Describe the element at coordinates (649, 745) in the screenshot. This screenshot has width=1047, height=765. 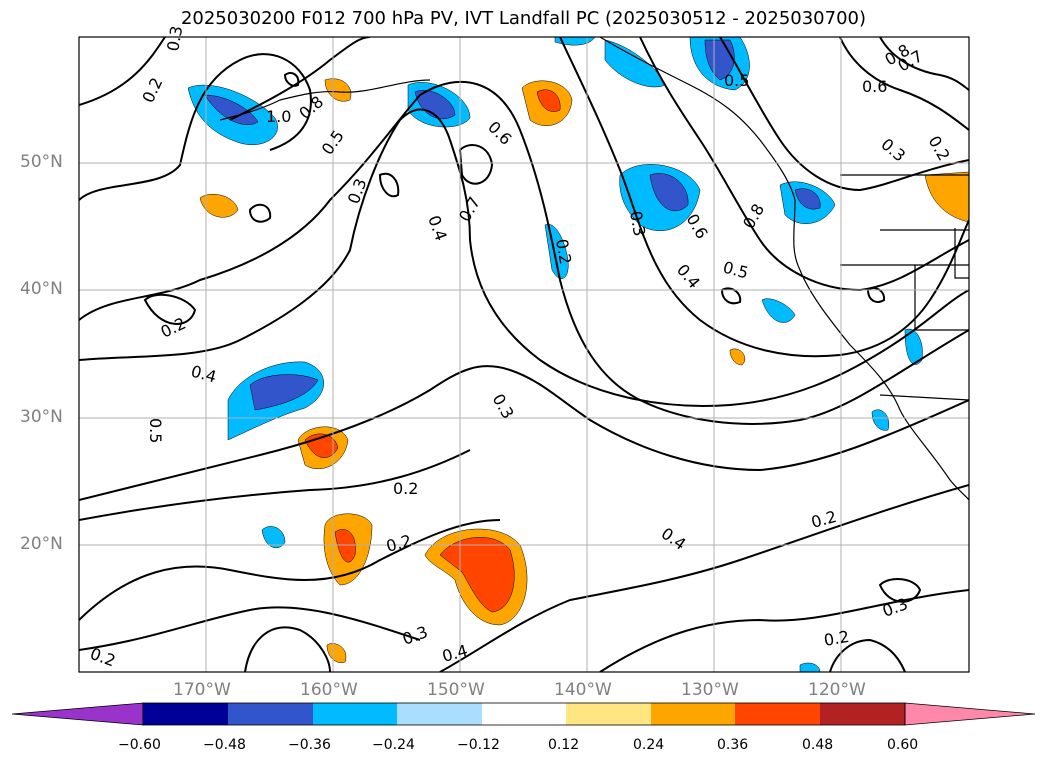
I see `colorbar-tick-label: 0.24` at that location.